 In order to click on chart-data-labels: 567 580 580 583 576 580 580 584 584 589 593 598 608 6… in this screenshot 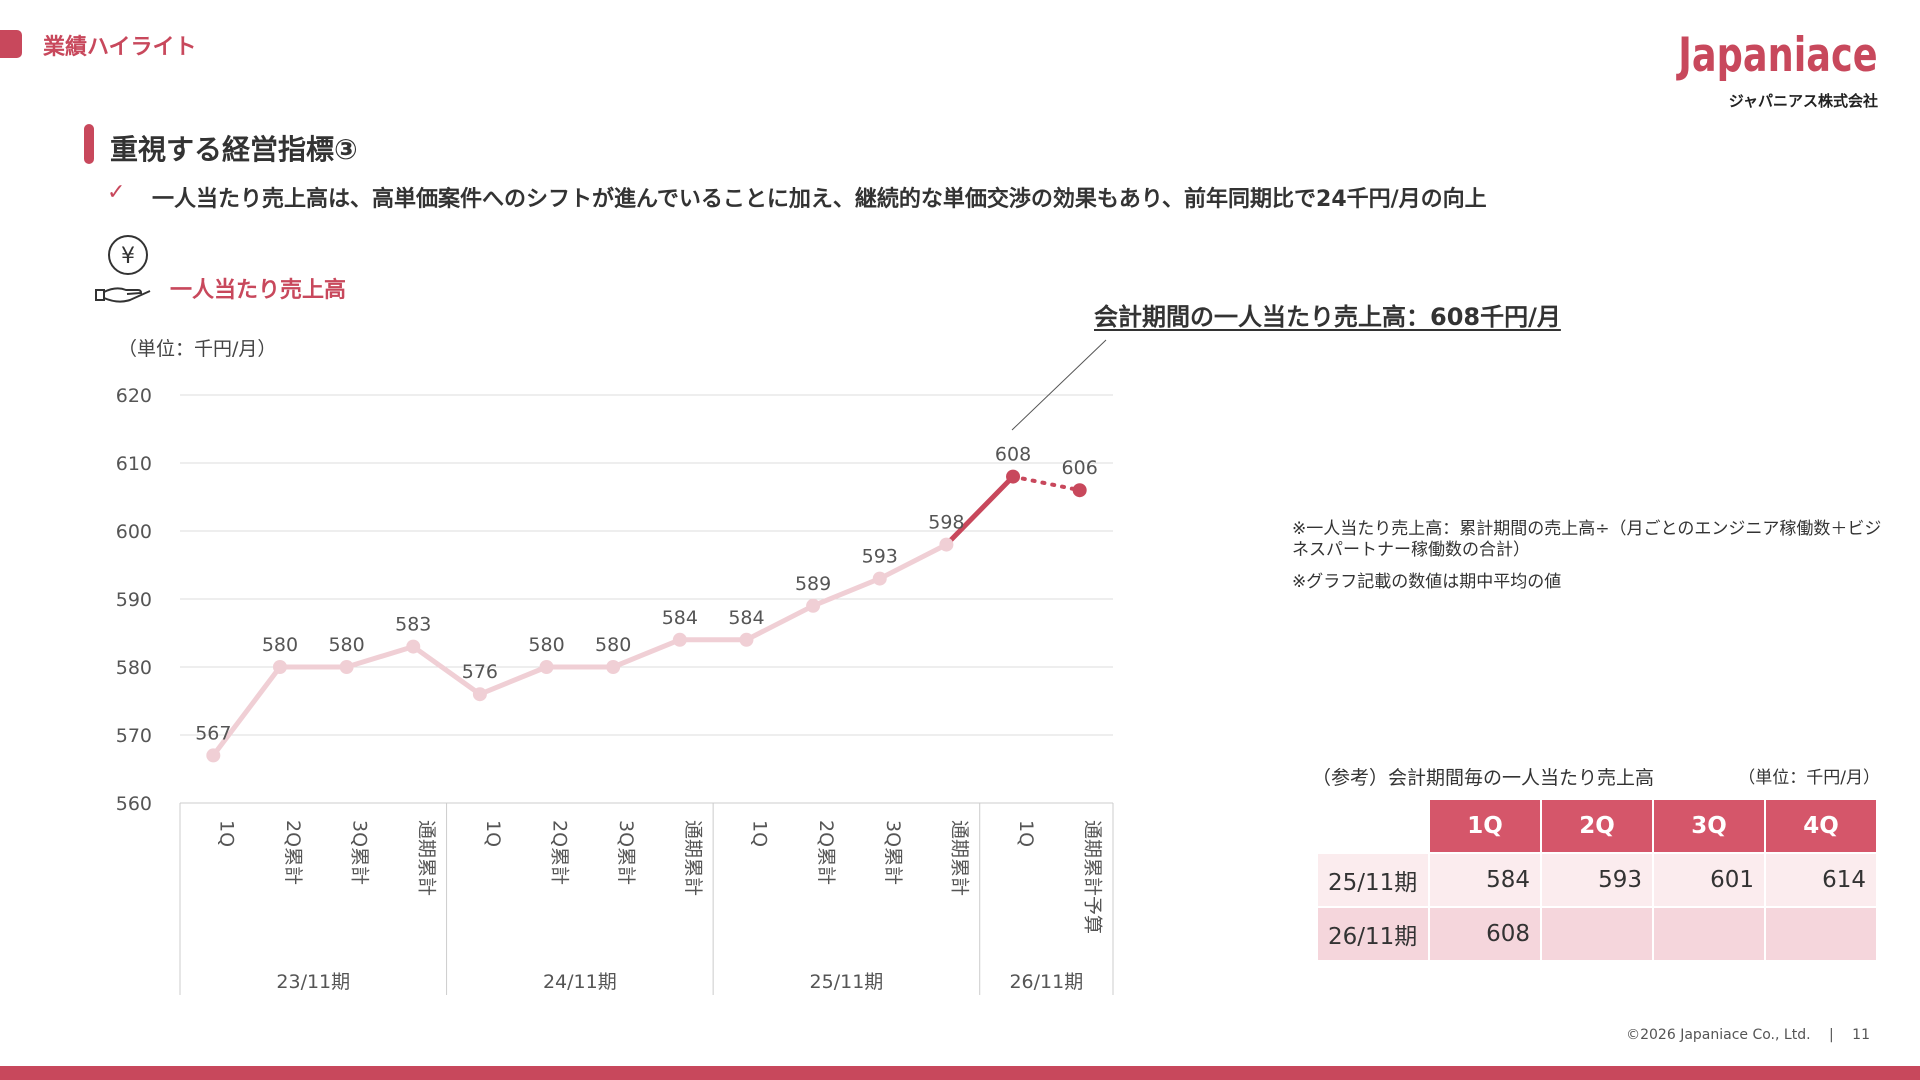, I will do `click(646, 594)`.